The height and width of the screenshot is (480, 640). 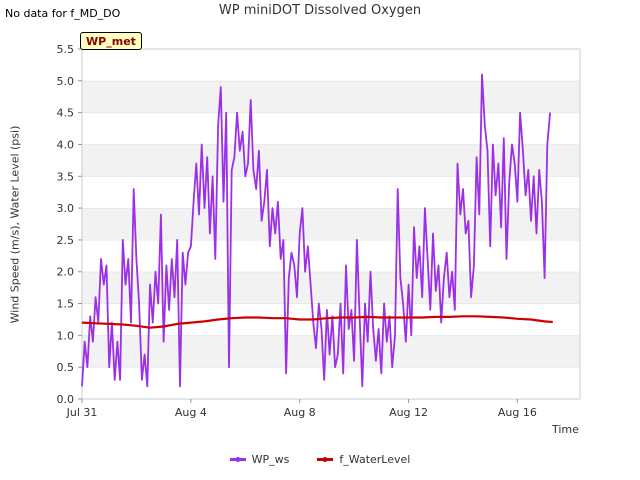 What do you see at coordinates (517, 412) in the screenshot?
I see `x-tick-label: Aug 16` at bounding box center [517, 412].